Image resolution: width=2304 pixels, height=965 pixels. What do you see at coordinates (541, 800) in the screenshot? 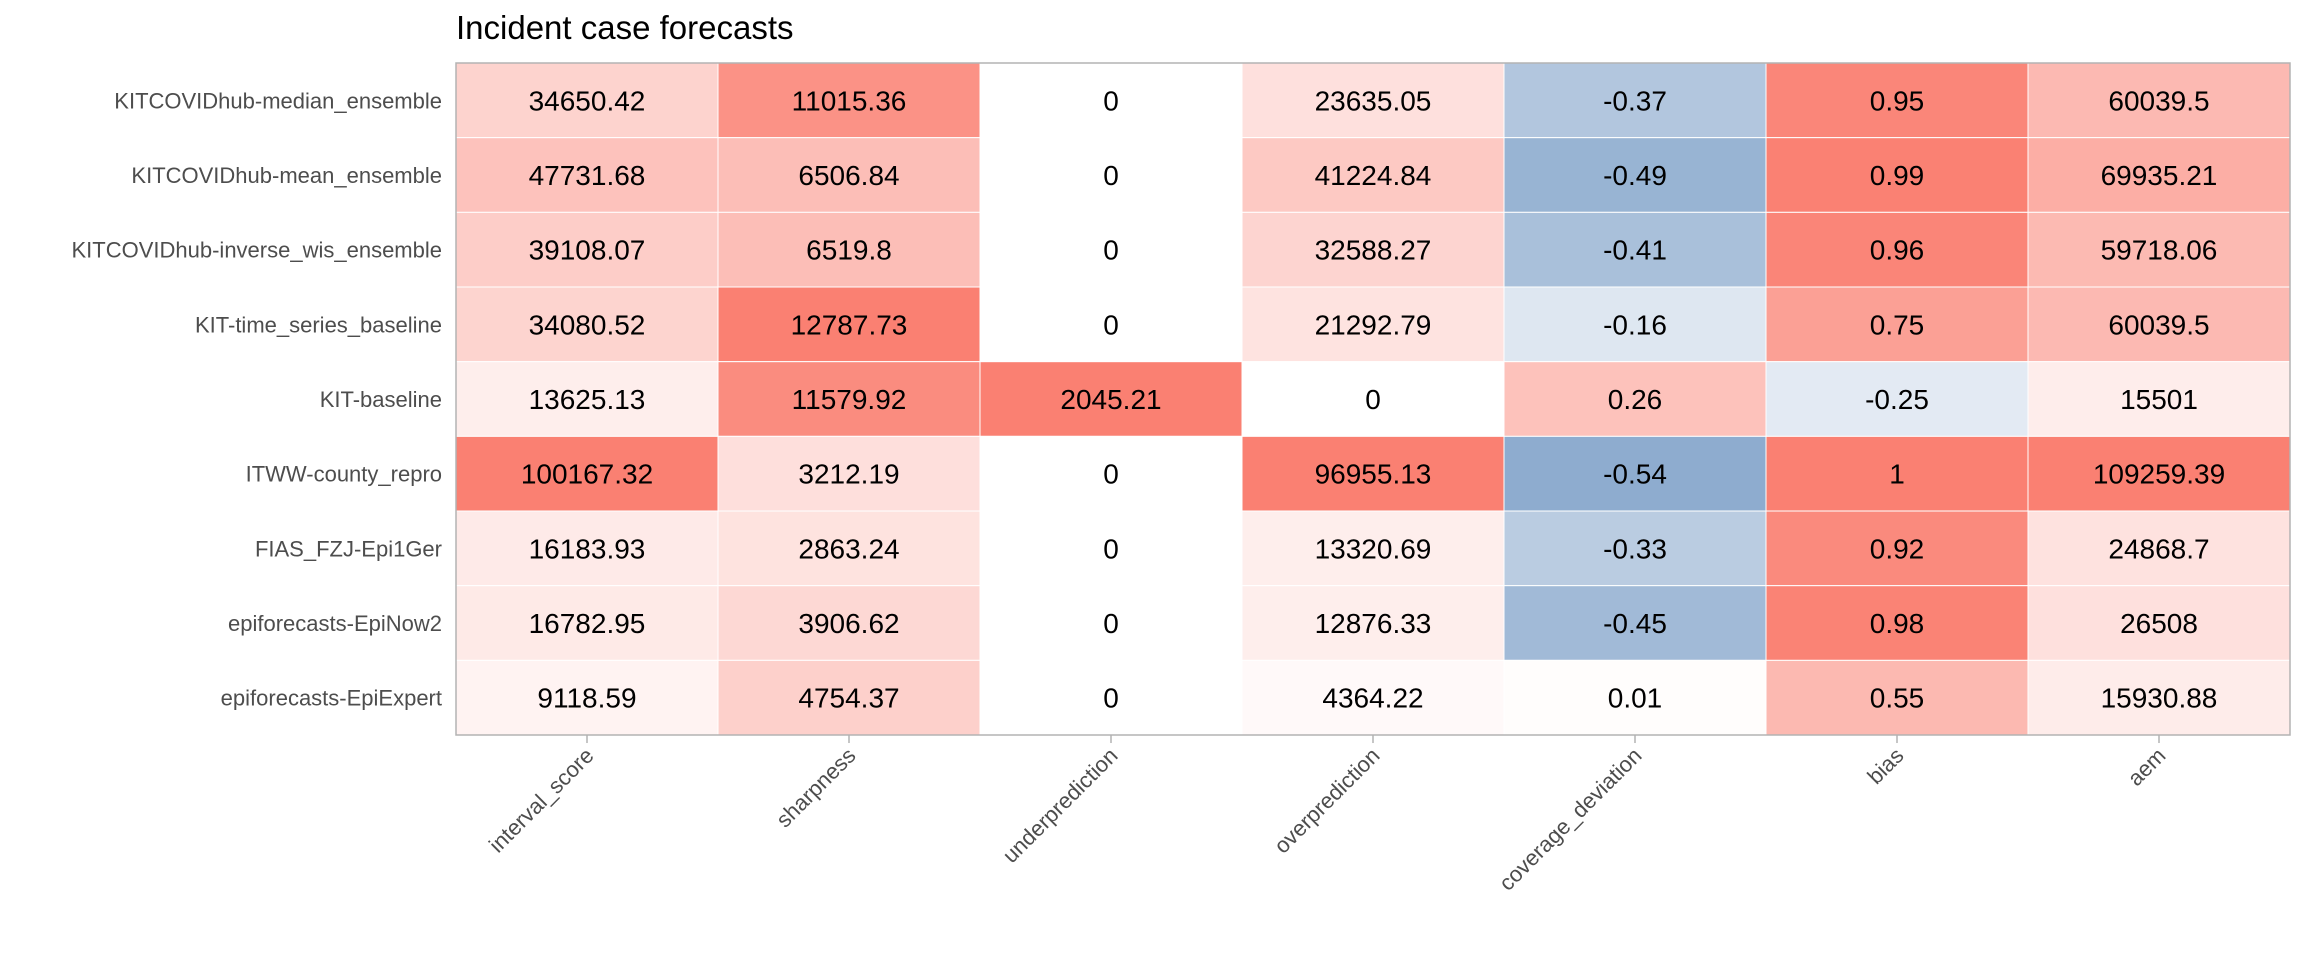
I see `x-tick-label: interval_score` at bounding box center [541, 800].